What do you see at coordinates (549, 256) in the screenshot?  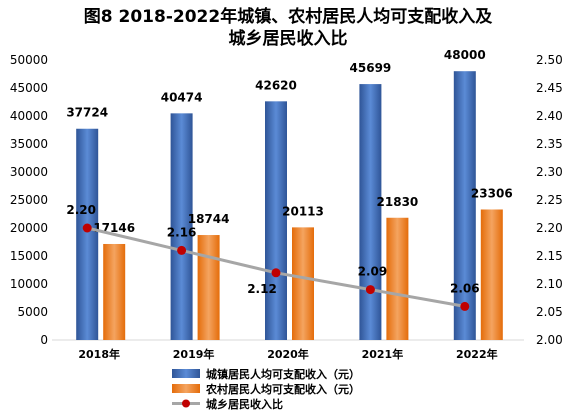 I see `right-axis-tick-label: 2.15` at bounding box center [549, 256].